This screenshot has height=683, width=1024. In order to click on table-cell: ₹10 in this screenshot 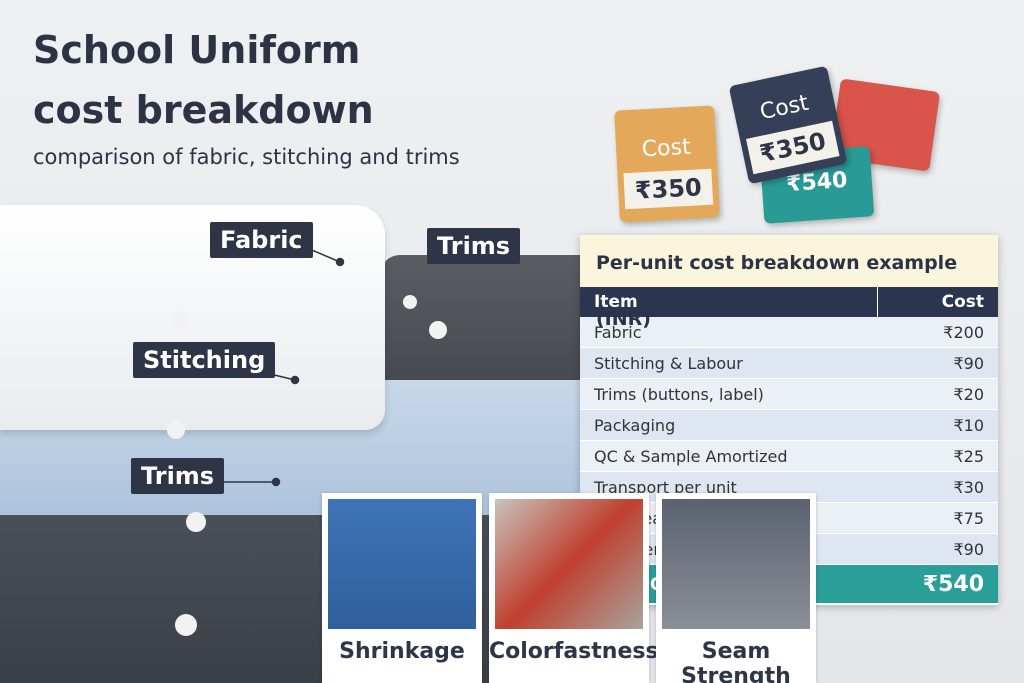, I will do `click(968, 425)`.